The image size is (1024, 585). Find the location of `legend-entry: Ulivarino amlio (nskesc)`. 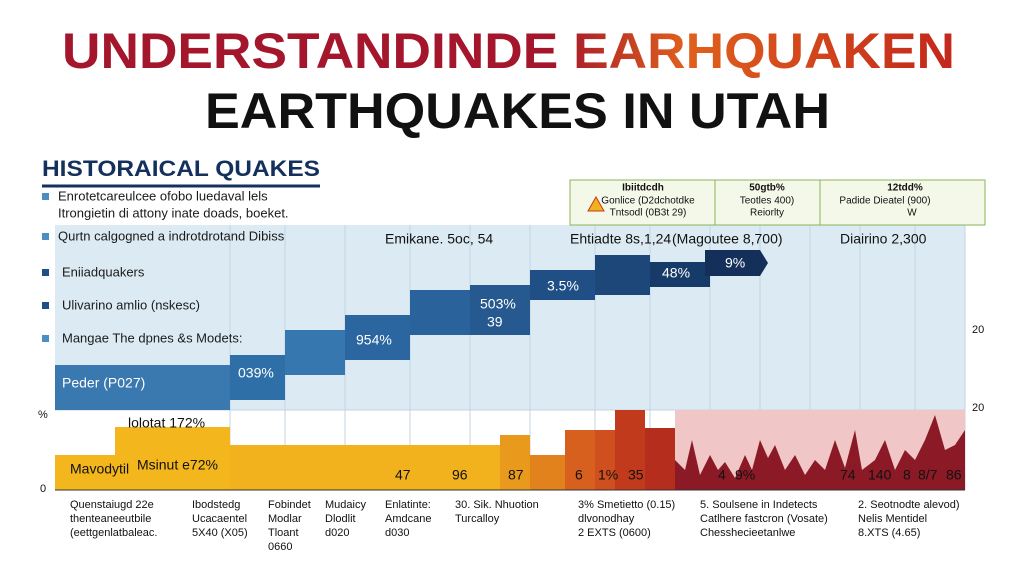

legend-entry: Ulivarino amlio (nskesc) is located at coordinates (131, 304).